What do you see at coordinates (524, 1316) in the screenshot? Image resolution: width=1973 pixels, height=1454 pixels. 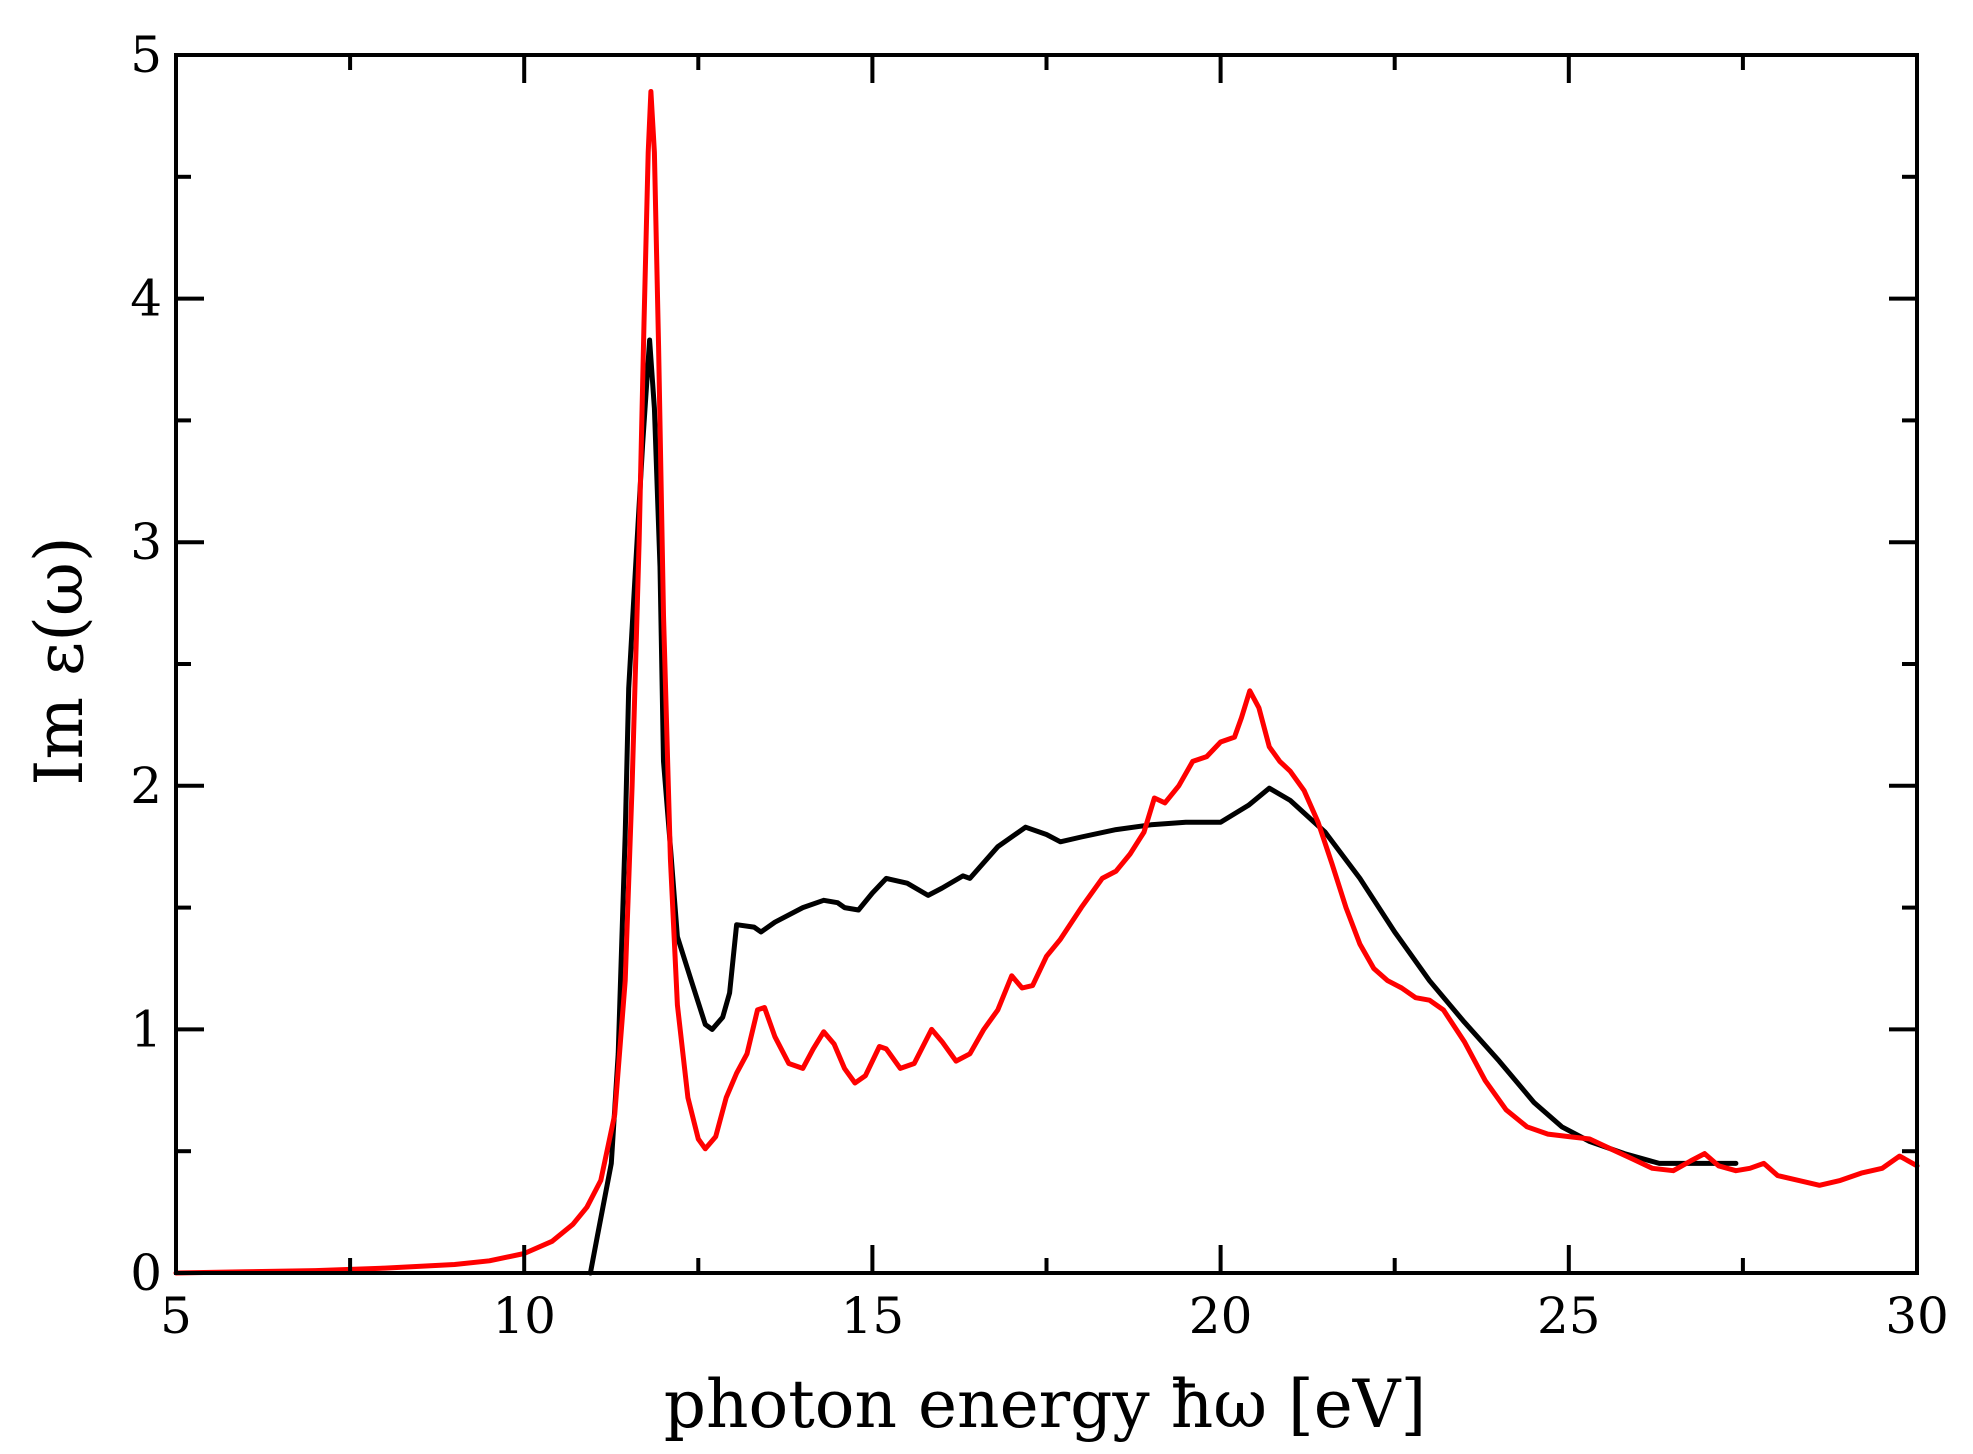 I see `x-tick-label: 10` at bounding box center [524, 1316].